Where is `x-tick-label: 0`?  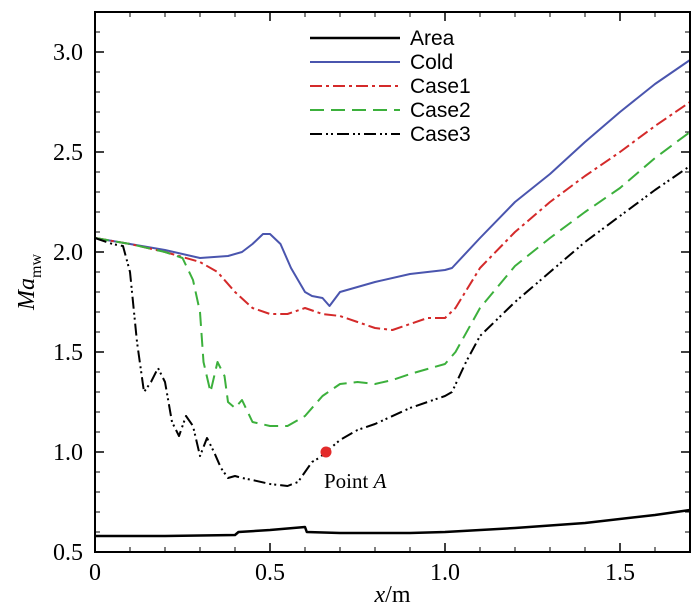
x-tick-label: 0 is located at coordinates (95, 573).